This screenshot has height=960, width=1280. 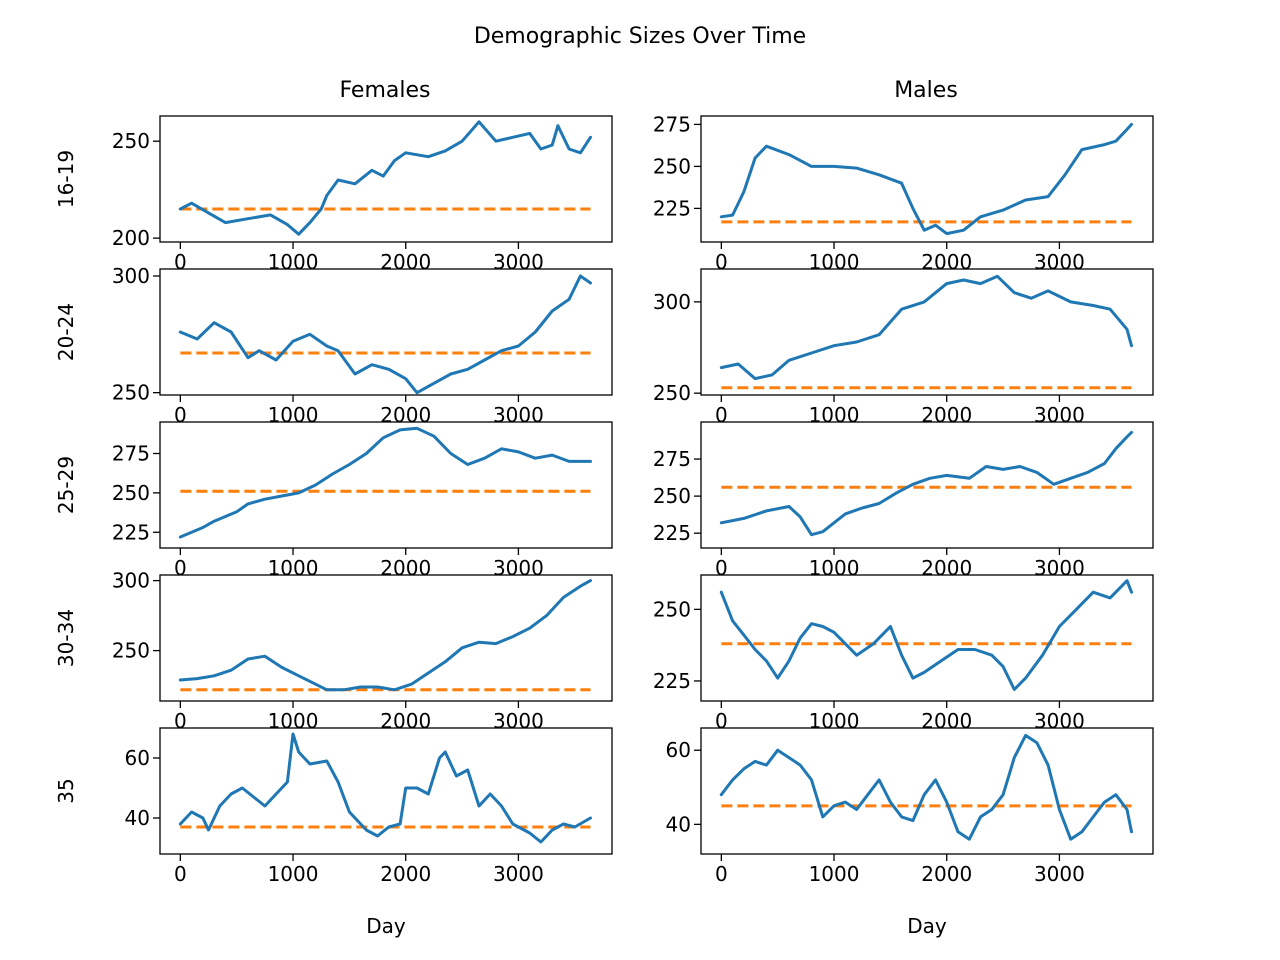 What do you see at coordinates (131, 141) in the screenshot?
I see `y-tick-label-females-16-19-250: 250` at bounding box center [131, 141].